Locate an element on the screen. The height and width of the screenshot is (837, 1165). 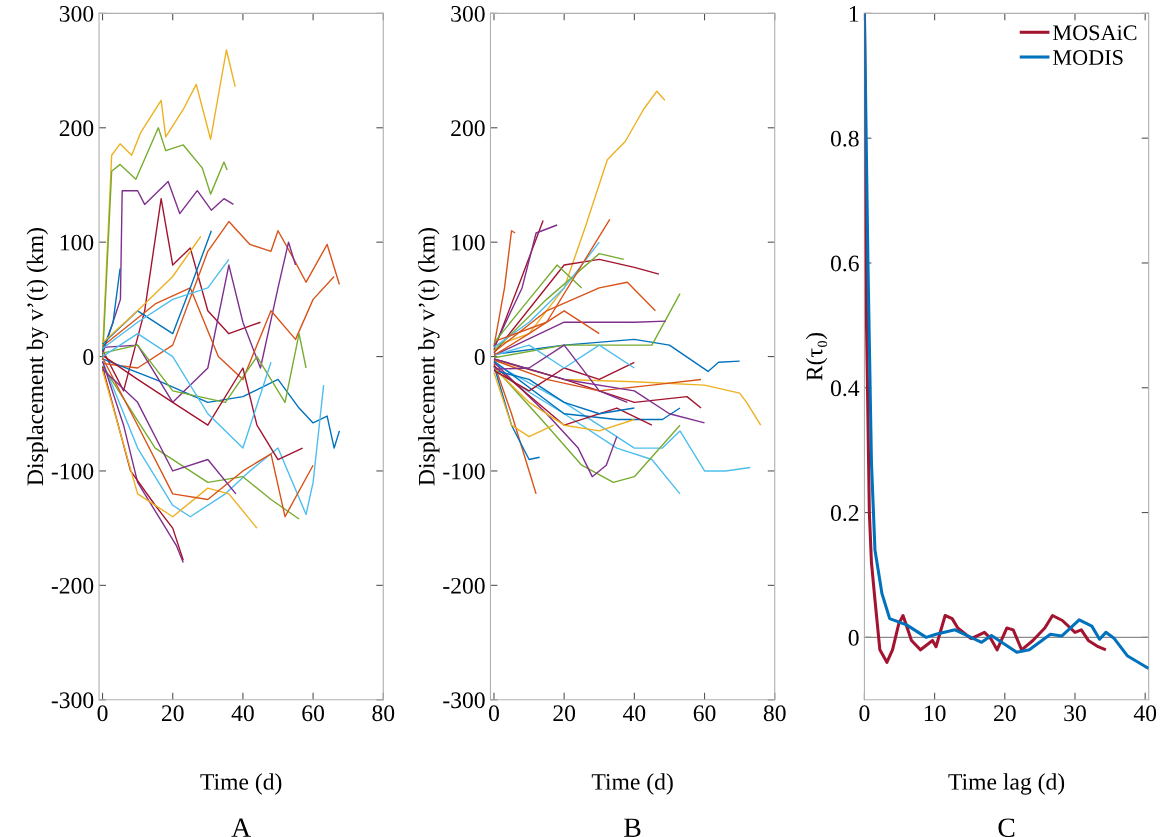
y-tick-label: 0.4 is located at coordinates (845, 388).